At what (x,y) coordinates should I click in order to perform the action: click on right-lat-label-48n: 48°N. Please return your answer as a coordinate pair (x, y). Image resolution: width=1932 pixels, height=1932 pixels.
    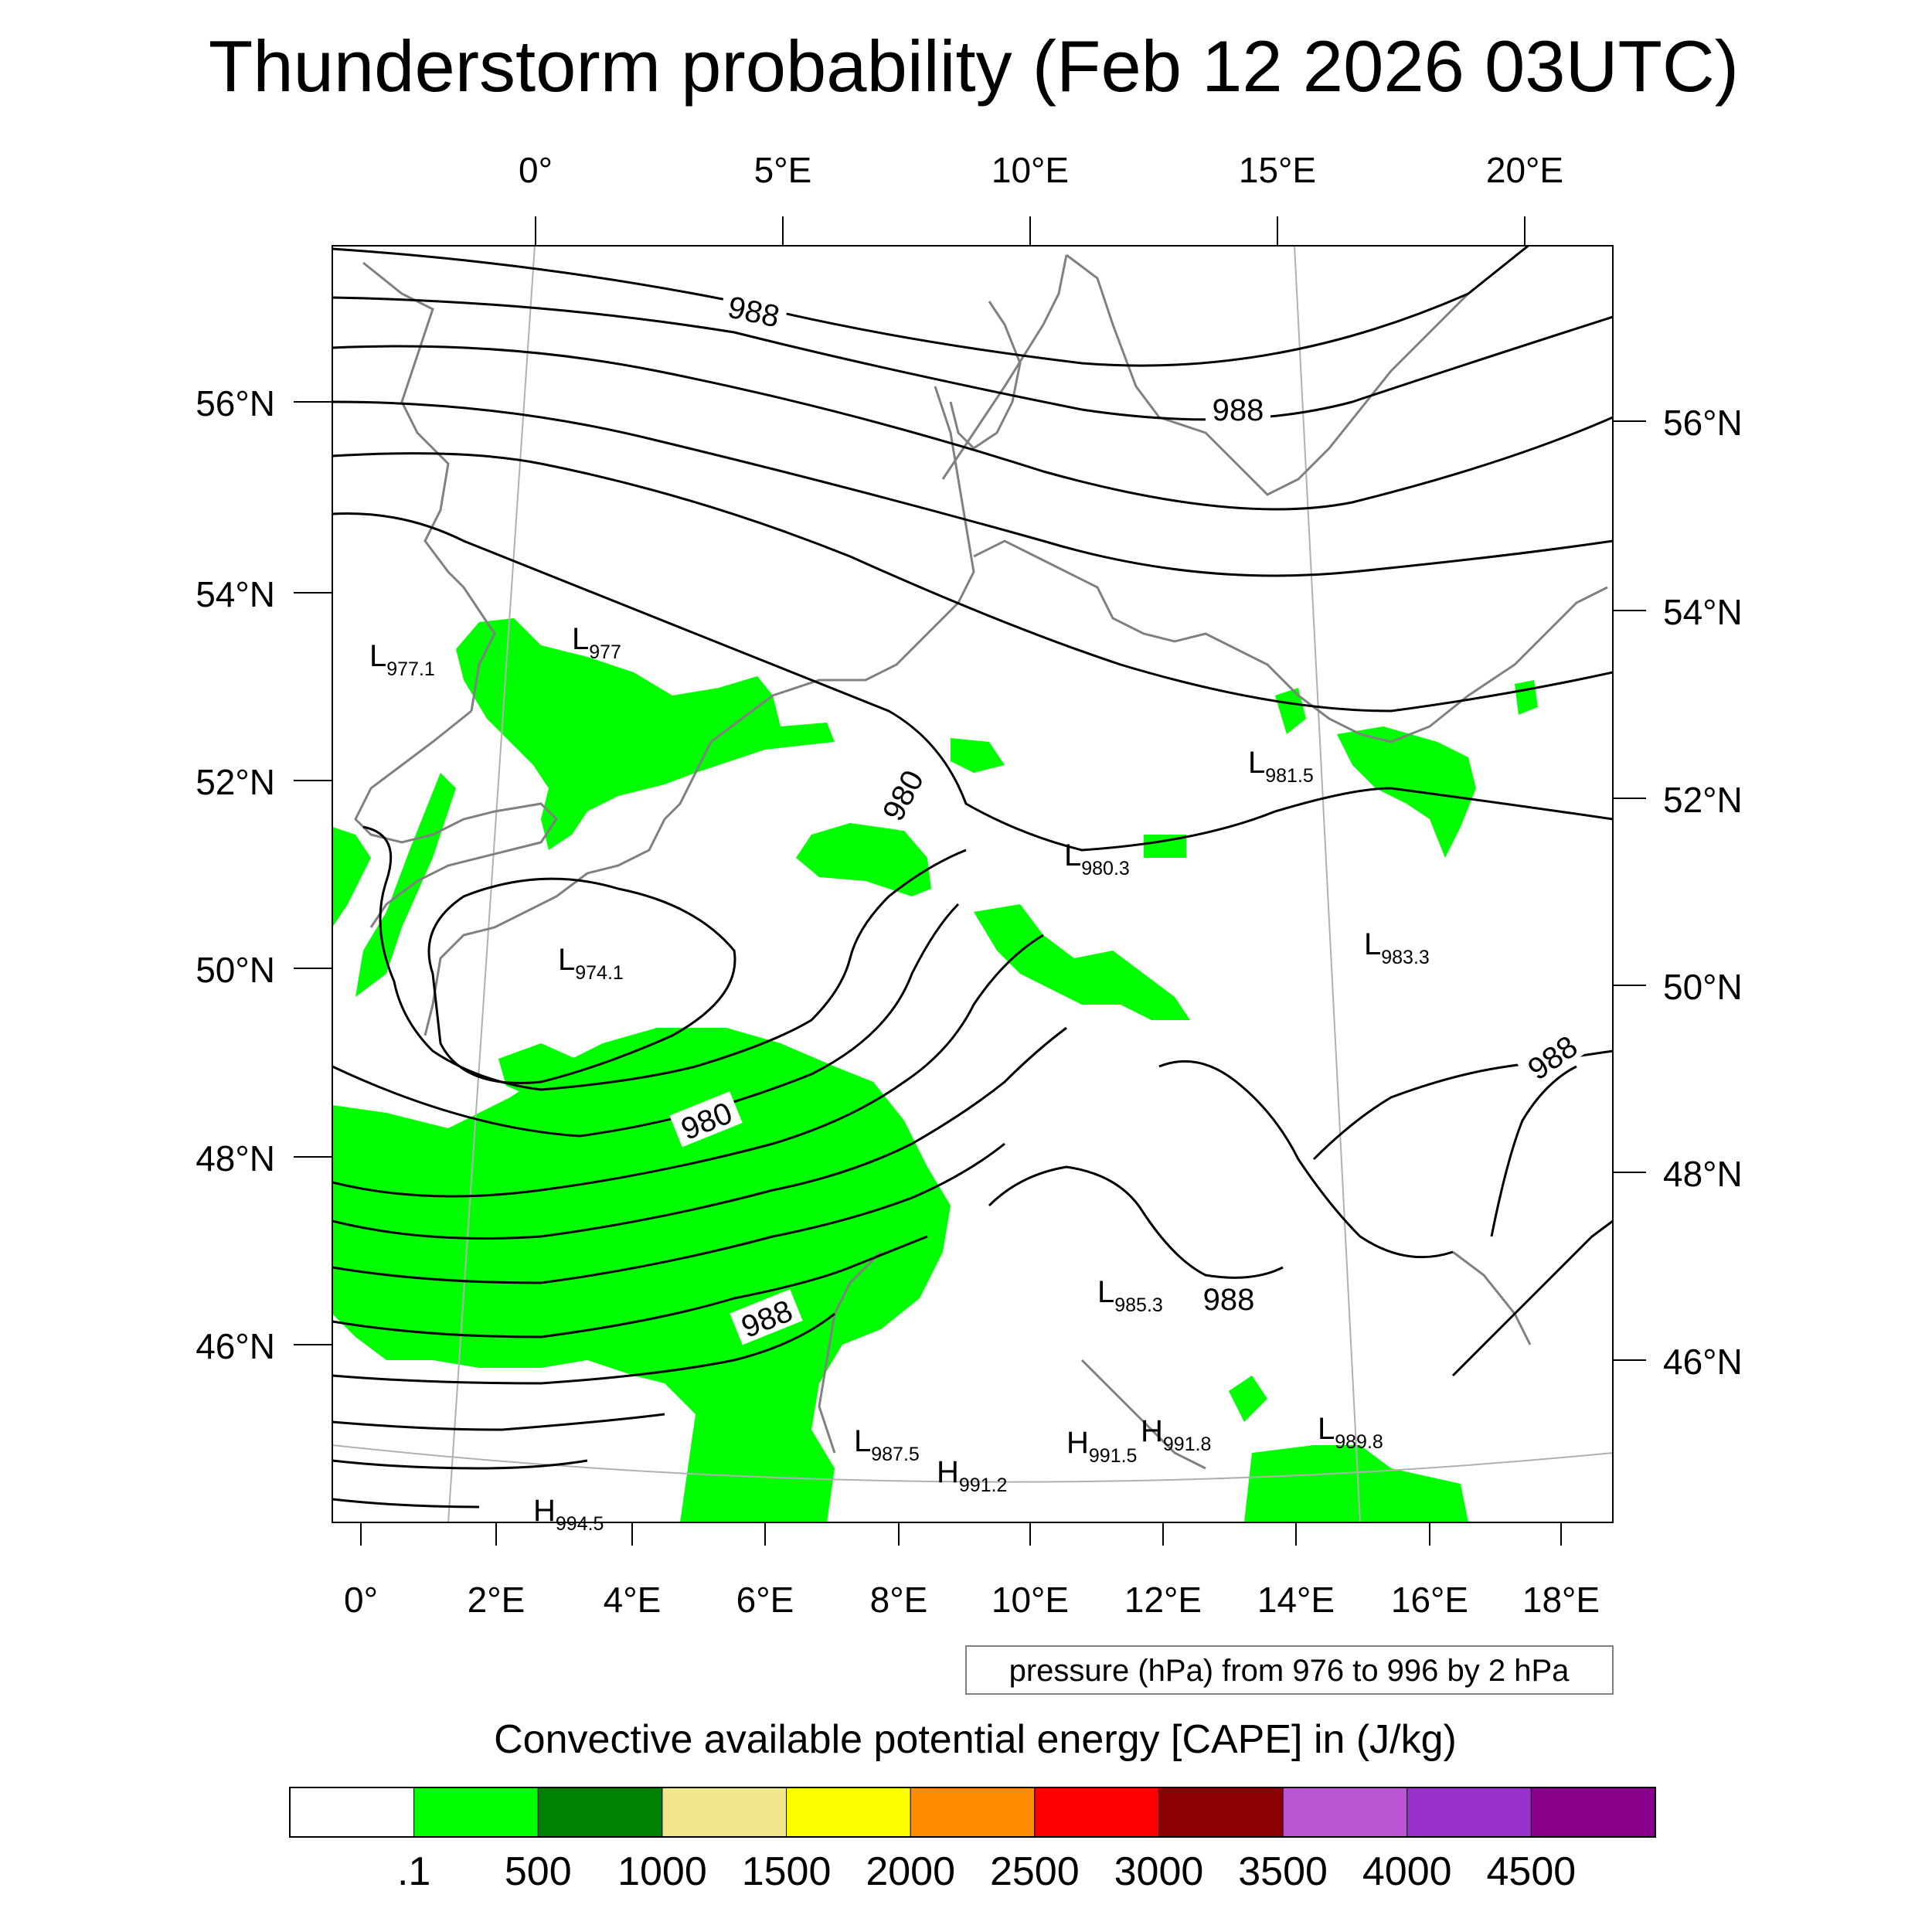
    Looking at the image, I should click on (1703, 1174).